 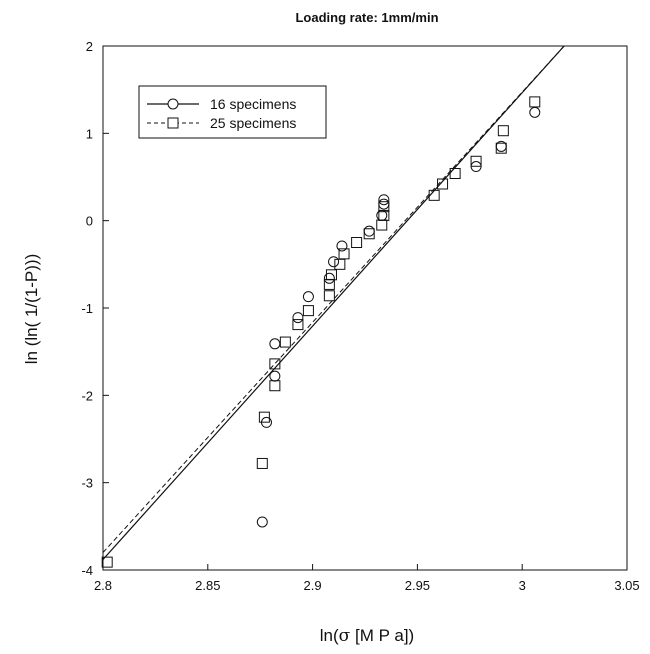 What do you see at coordinates (367, 636) in the screenshot?
I see `x-axis-label: ln(σ [M P a])` at bounding box center [367, 636].